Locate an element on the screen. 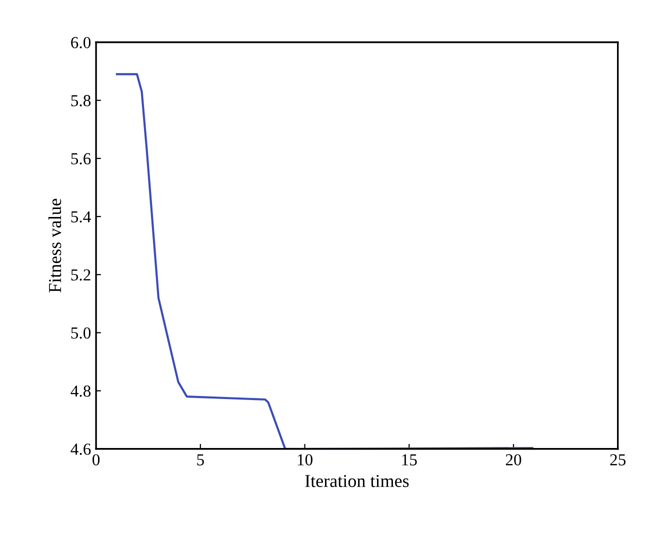 The height and width of the screenshot is (535, 649). y-tick-label: 5.8 is located at coordinates (81, 100).